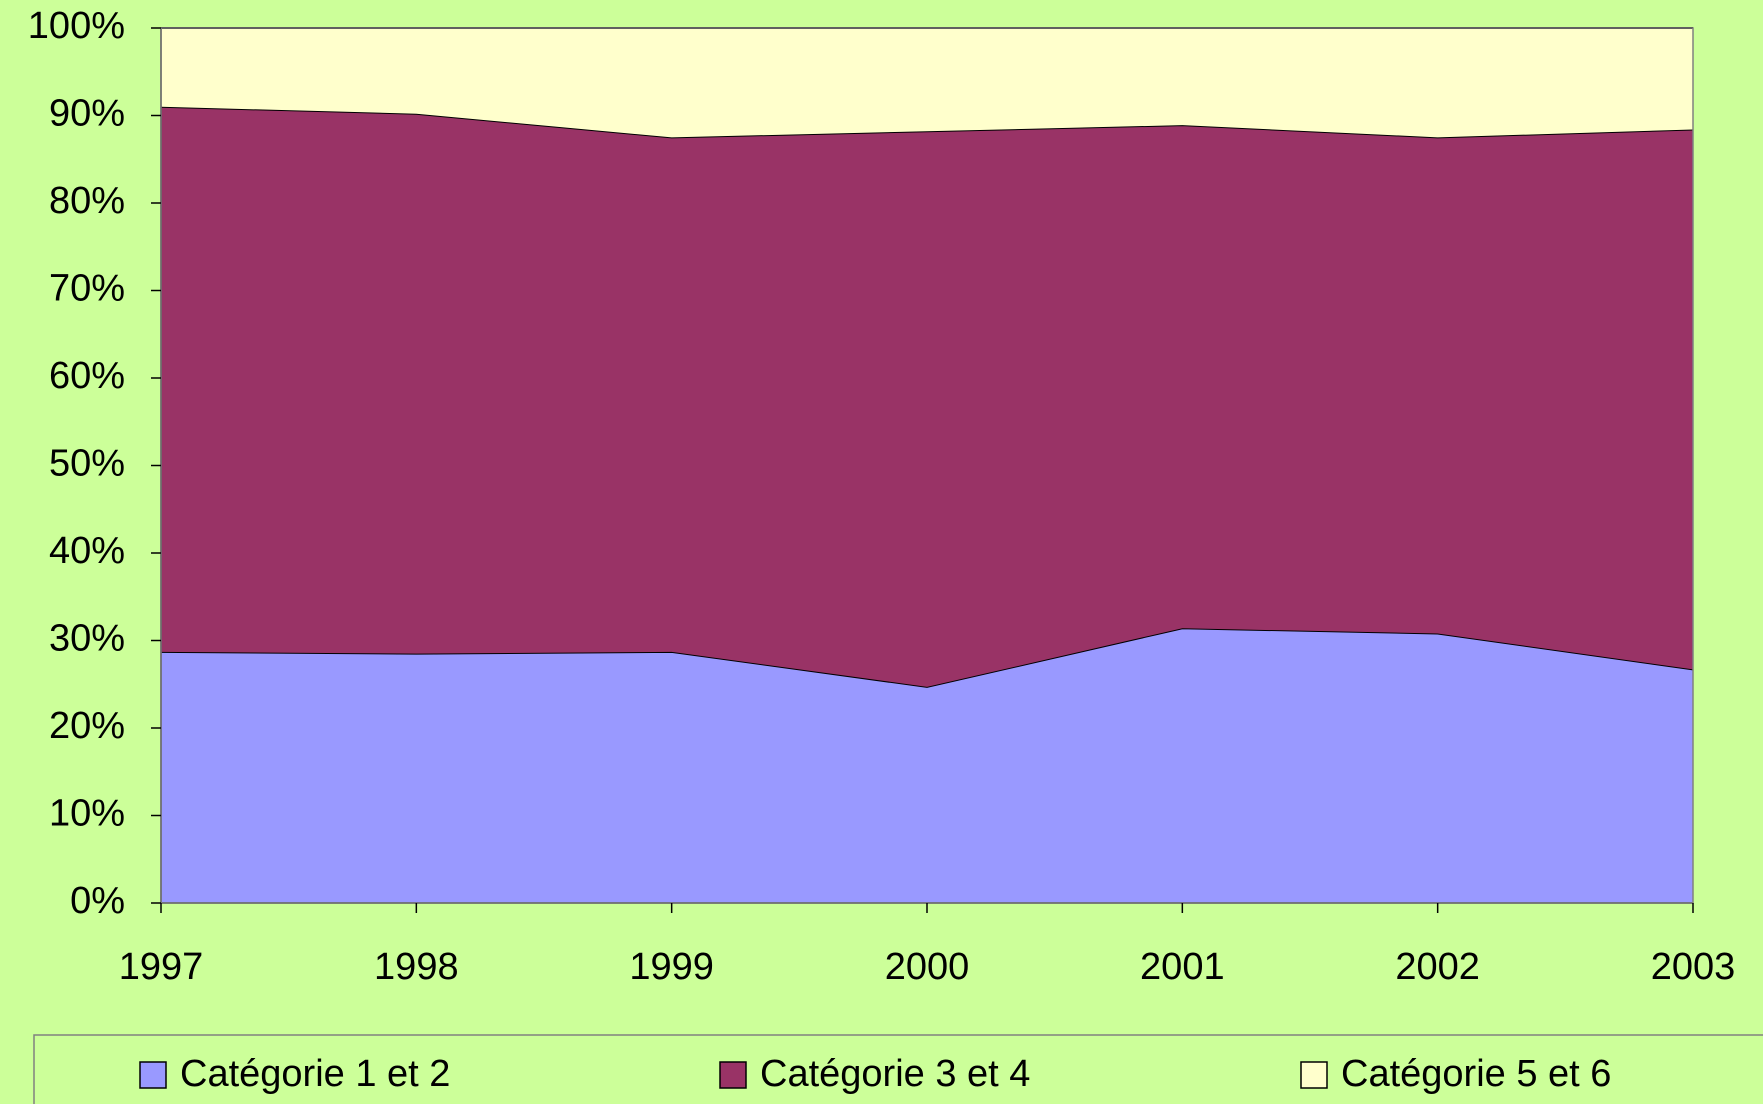 The image size is (1763, 1104). Describe the element at coordinates (87, 114) in the screenshot. I see `y-tick-label: 90%` at that location.